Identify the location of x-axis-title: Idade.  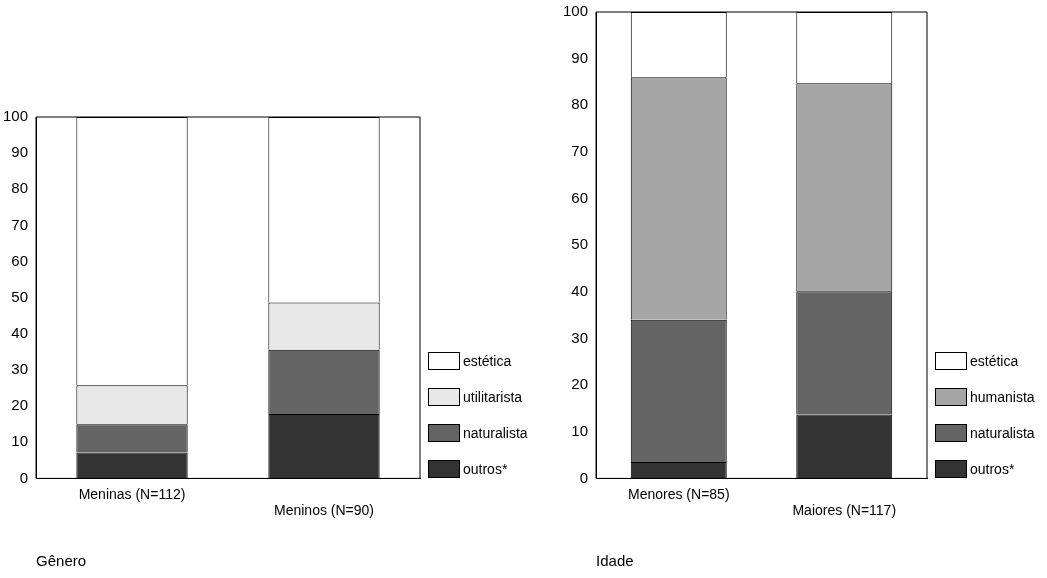
(615, 561).